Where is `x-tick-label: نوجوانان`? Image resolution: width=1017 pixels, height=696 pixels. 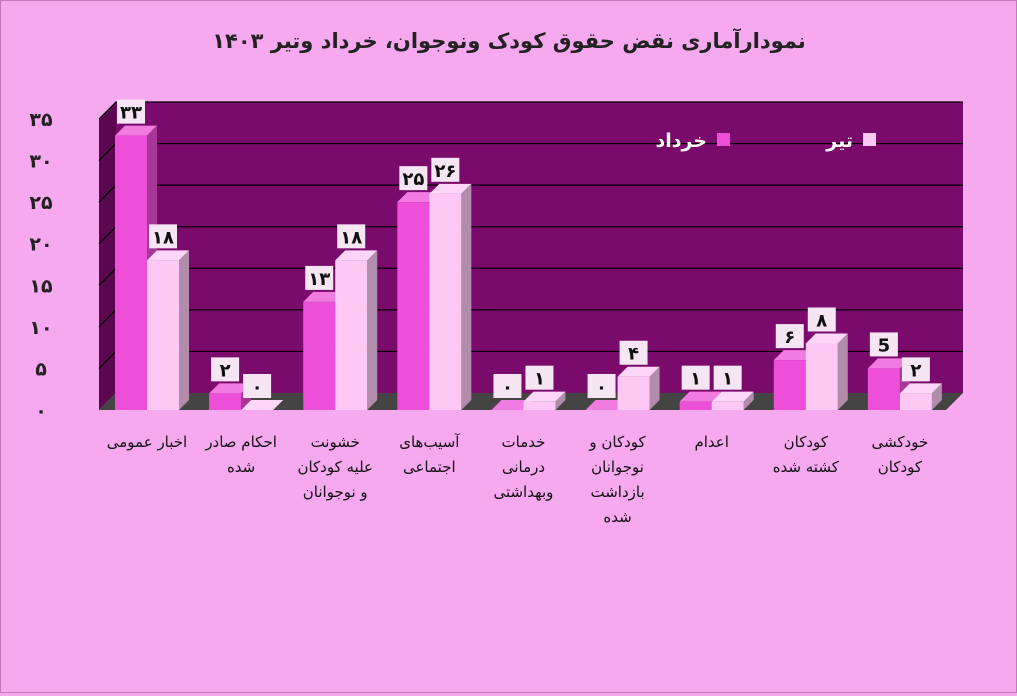
x-tick-label: نوجوانان is located at coordinates (617, 467).